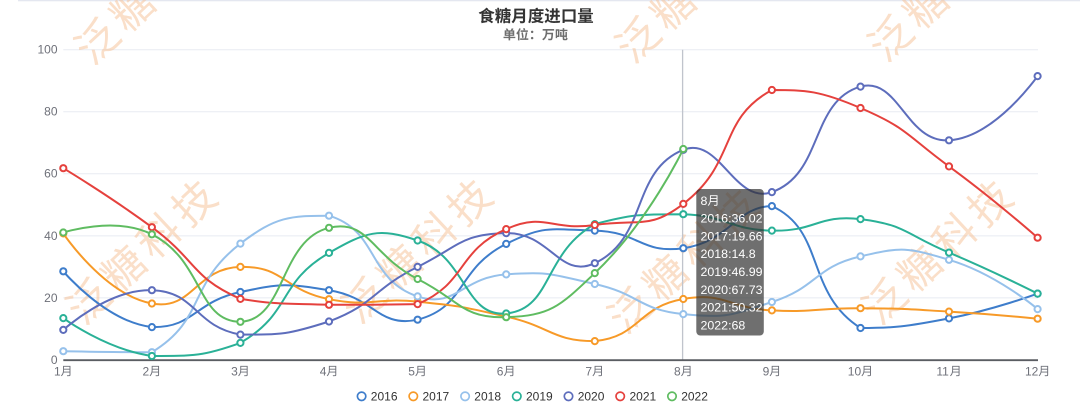 The image size is (1080, 418). I want to click on svg-text: 6, so click(500, 371).